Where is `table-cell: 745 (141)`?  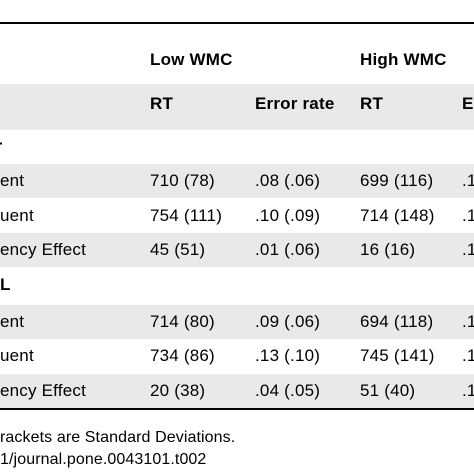 table-cell: 745 (141) is located at coordinates (397, 355).